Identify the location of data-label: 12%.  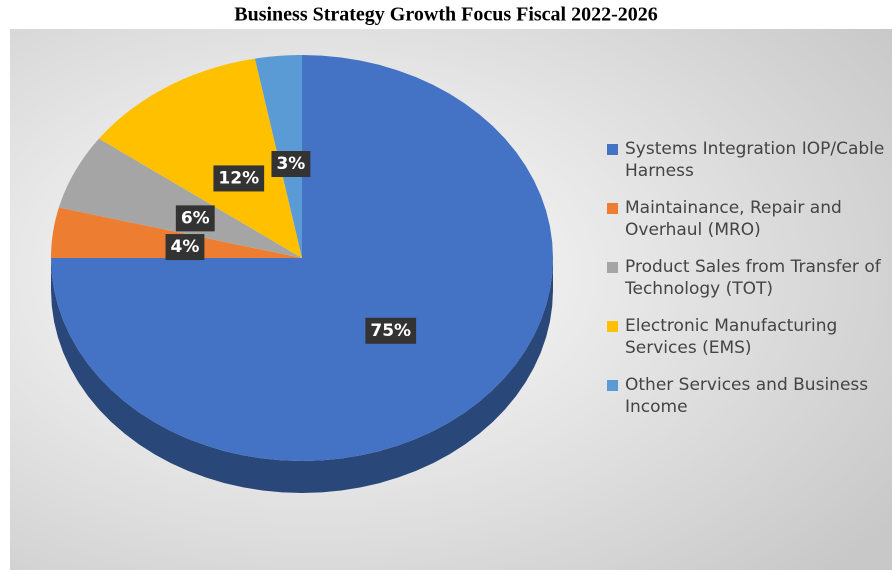
(238, 178).